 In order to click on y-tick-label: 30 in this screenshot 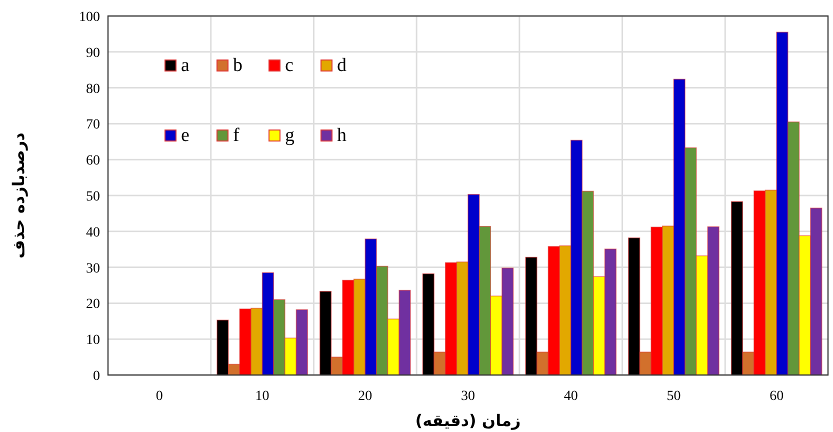, I will do `click(93, 268)`.